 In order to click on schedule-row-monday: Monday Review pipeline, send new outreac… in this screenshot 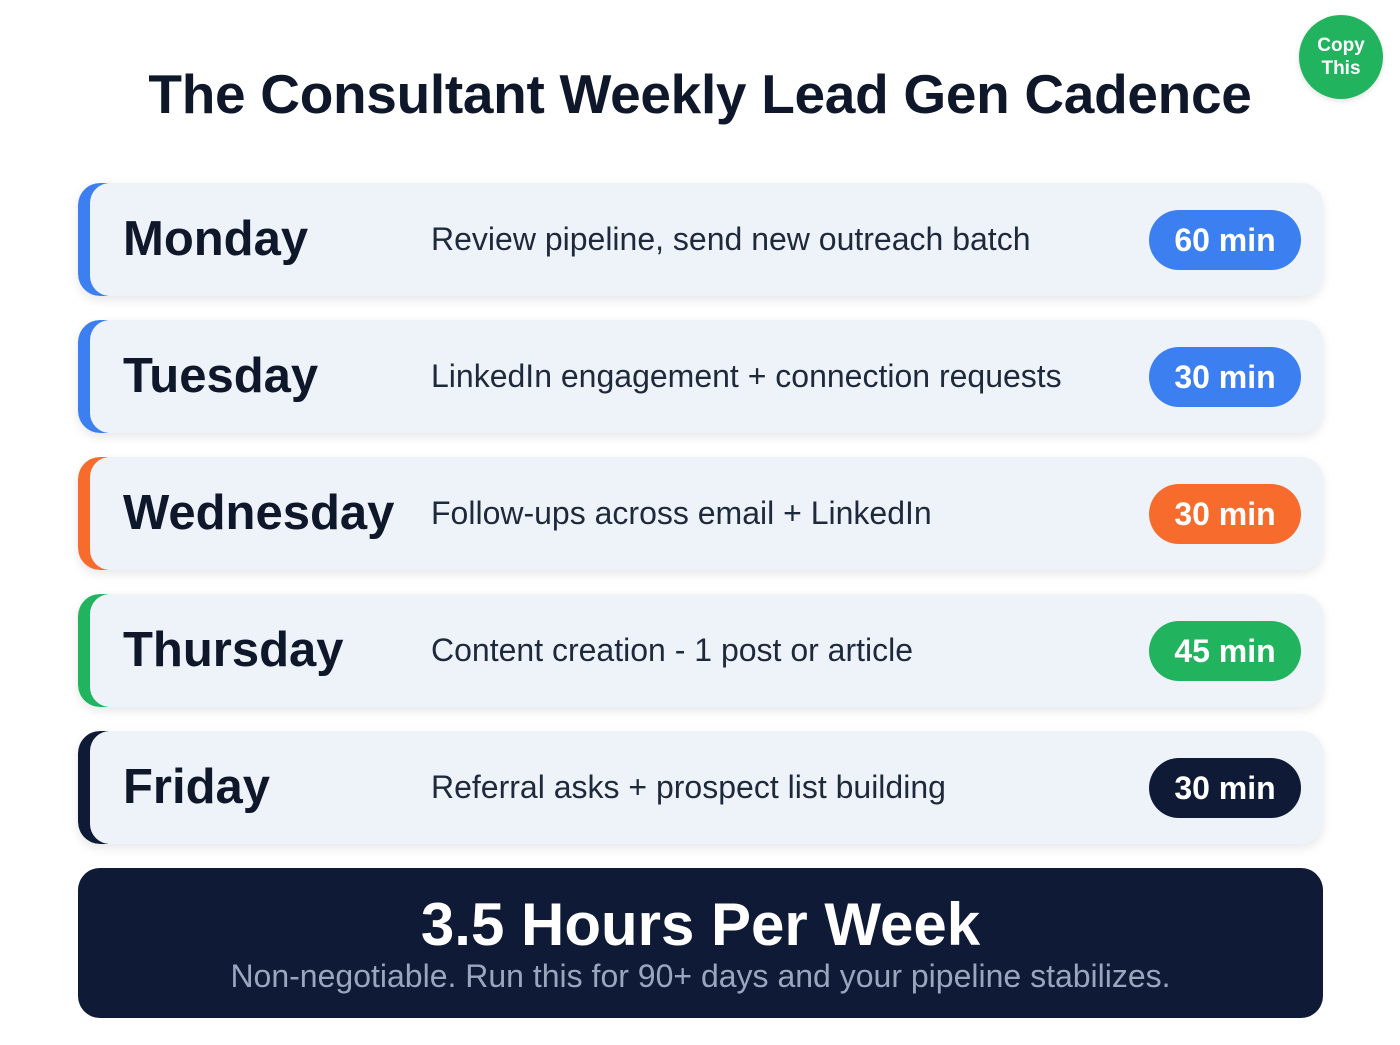, I will do `click(700, 239)`.